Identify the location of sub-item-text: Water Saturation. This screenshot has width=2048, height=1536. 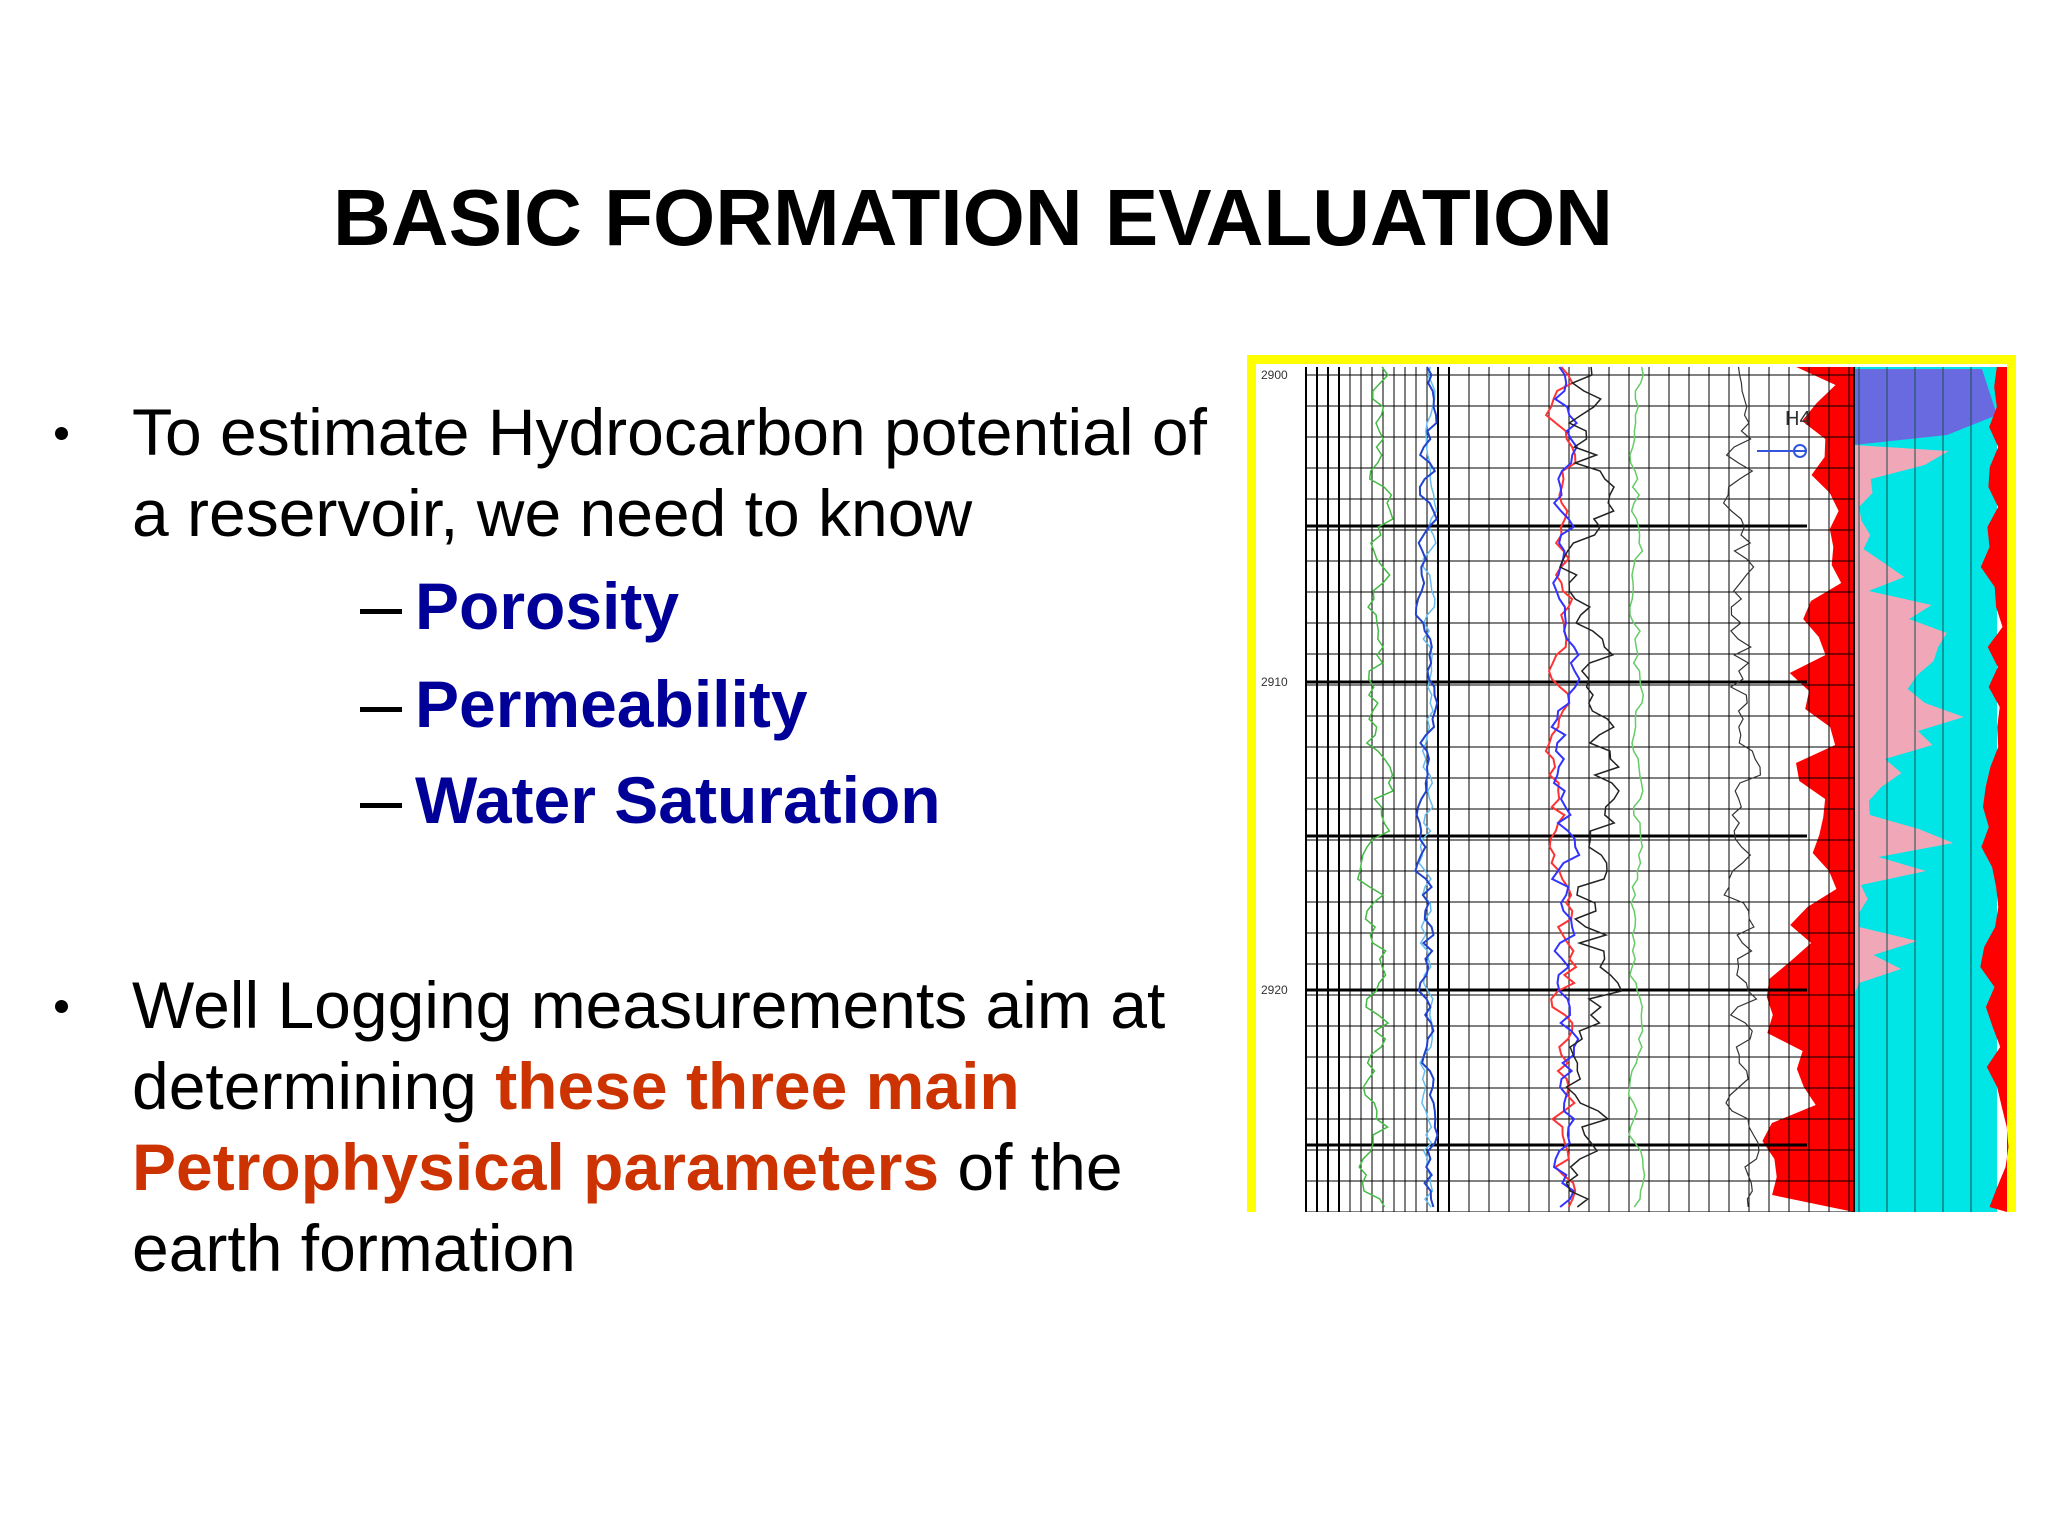
(678, 800).